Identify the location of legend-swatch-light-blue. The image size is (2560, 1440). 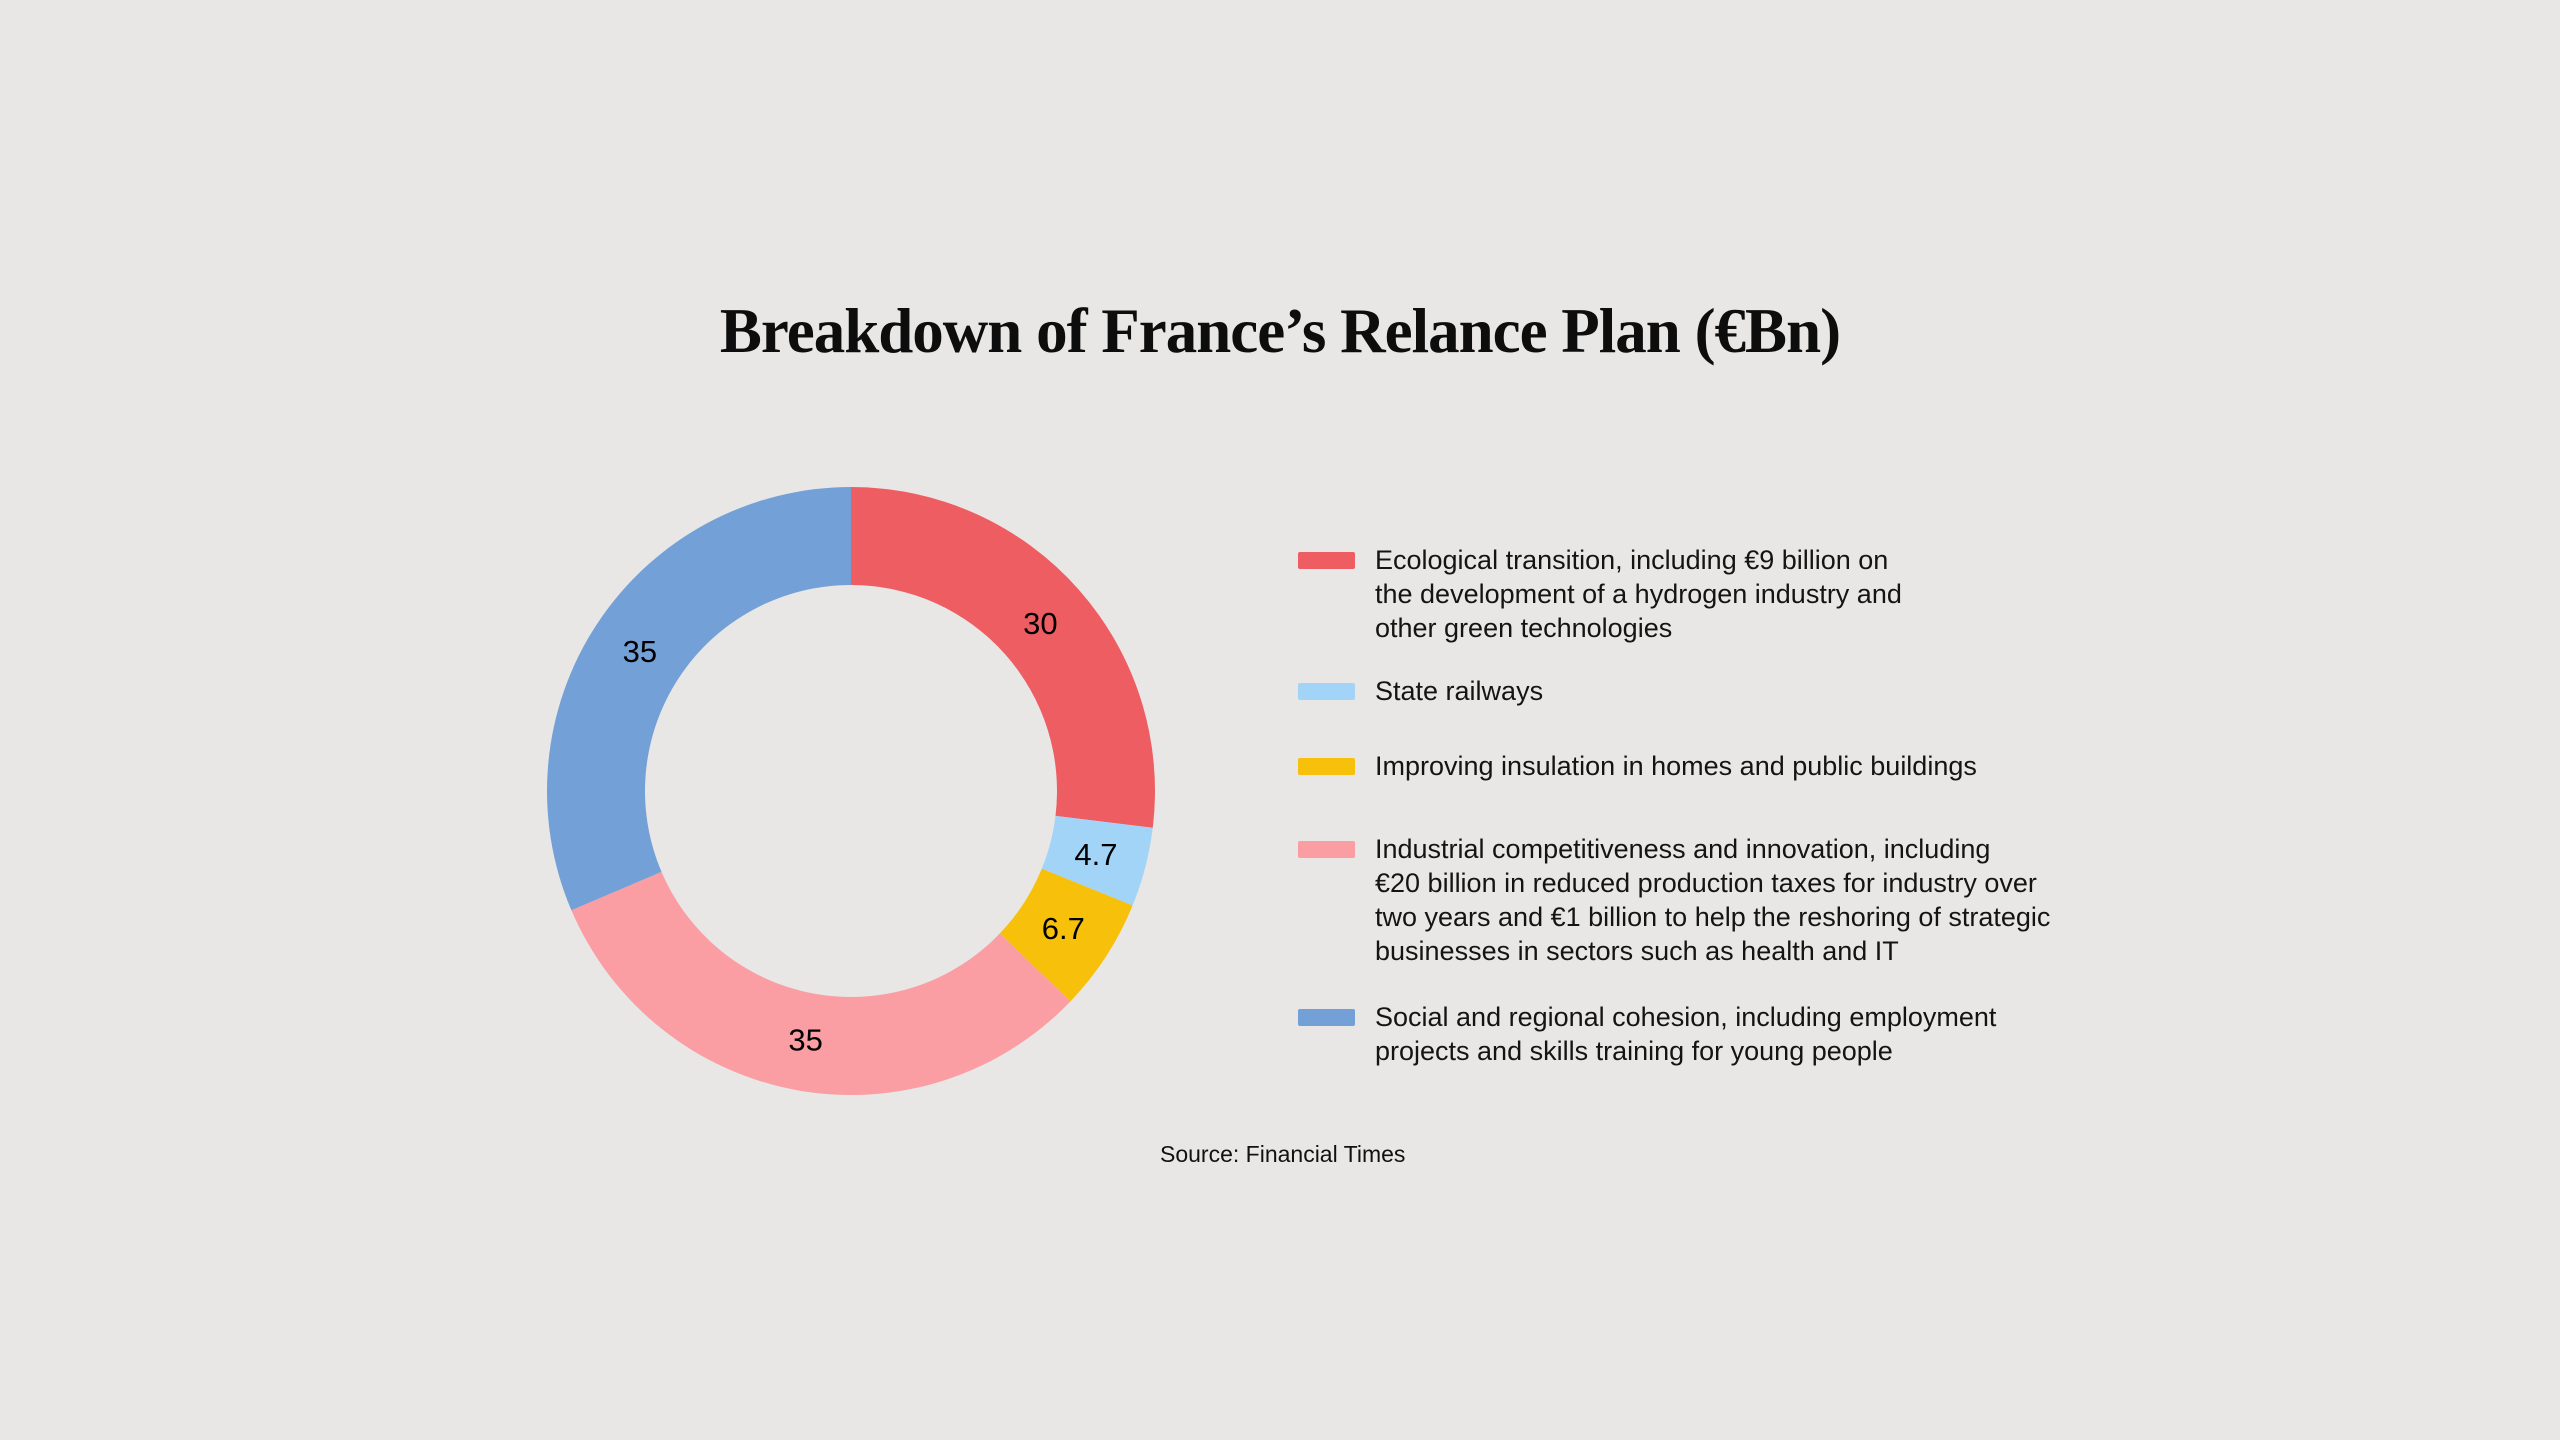
(1326, 691).